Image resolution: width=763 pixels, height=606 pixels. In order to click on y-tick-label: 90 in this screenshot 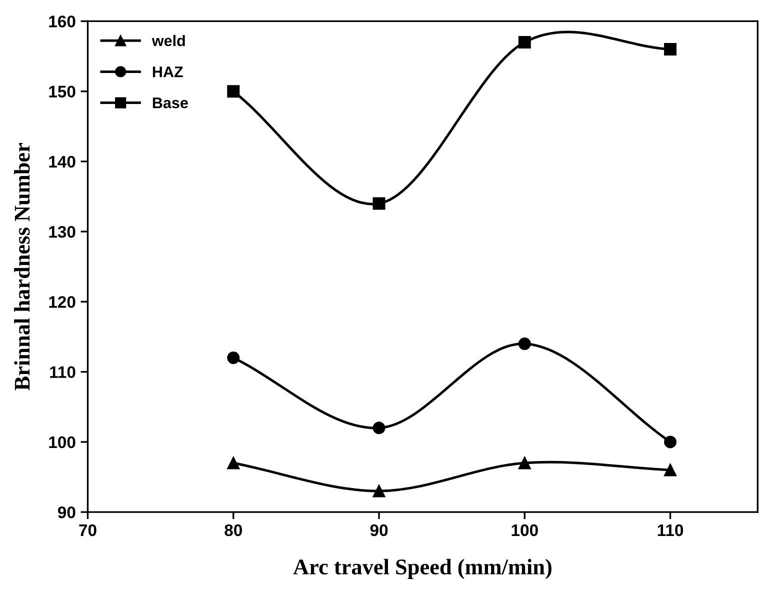, I will do `click(67, 512)`.